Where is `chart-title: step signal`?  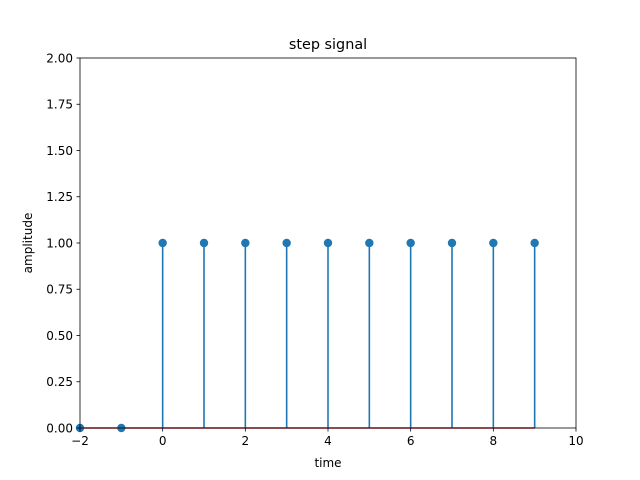
chart-title: step signal is located at coordinates (328, 45).